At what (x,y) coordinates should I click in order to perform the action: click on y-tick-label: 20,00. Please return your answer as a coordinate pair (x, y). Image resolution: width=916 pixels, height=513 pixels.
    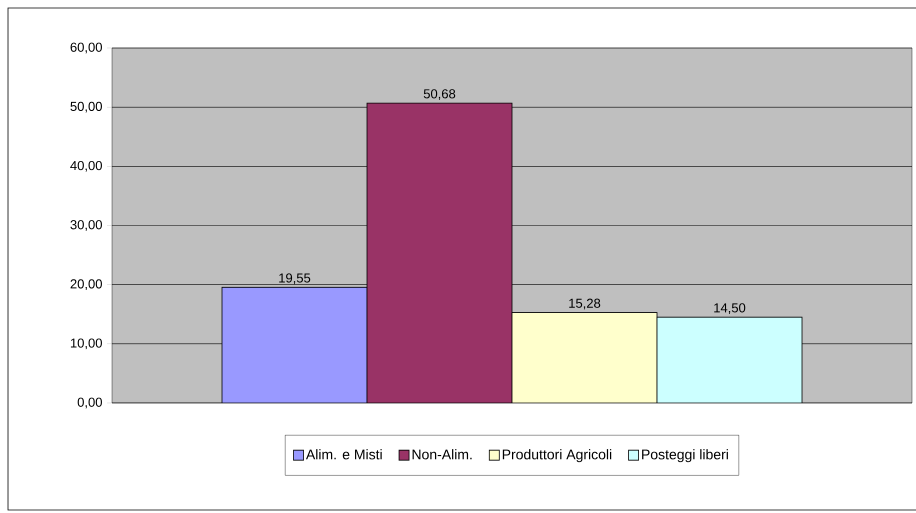
    Looking at the image, I should click on (86, 284).